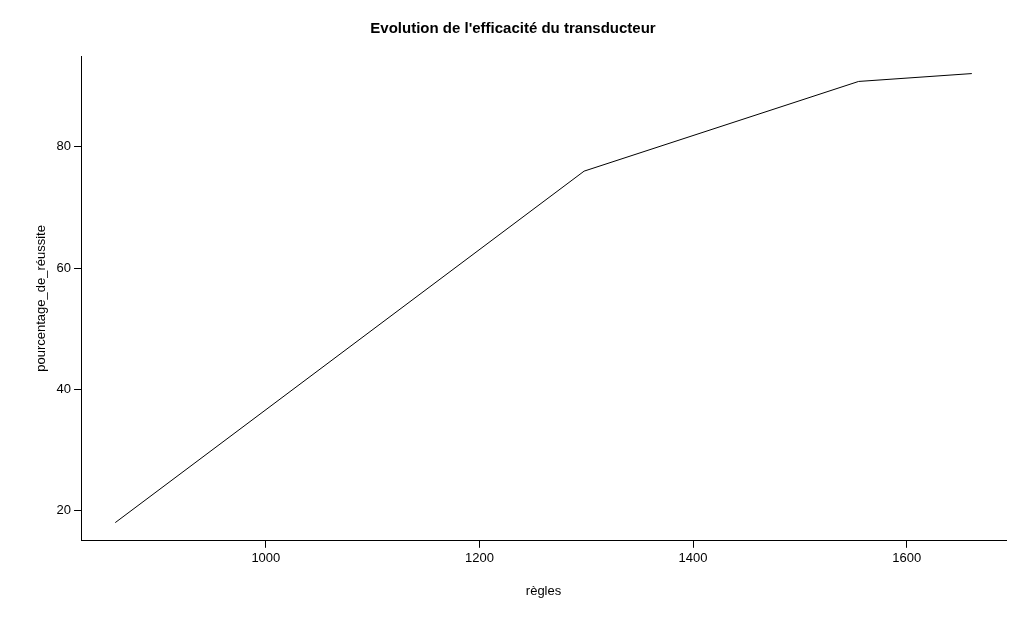  I want to click on x-tick-label: 1600, so click(907, 558).